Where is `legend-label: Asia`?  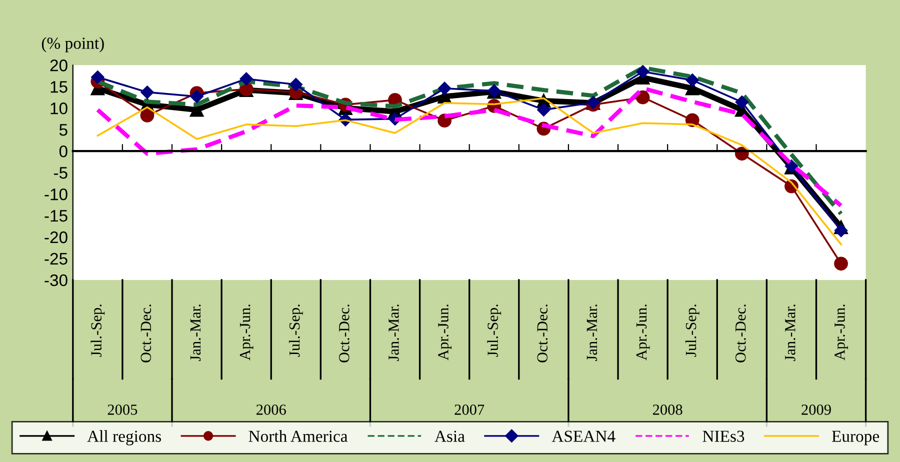 legend-label: Asia is located at coordinates (449, 436).